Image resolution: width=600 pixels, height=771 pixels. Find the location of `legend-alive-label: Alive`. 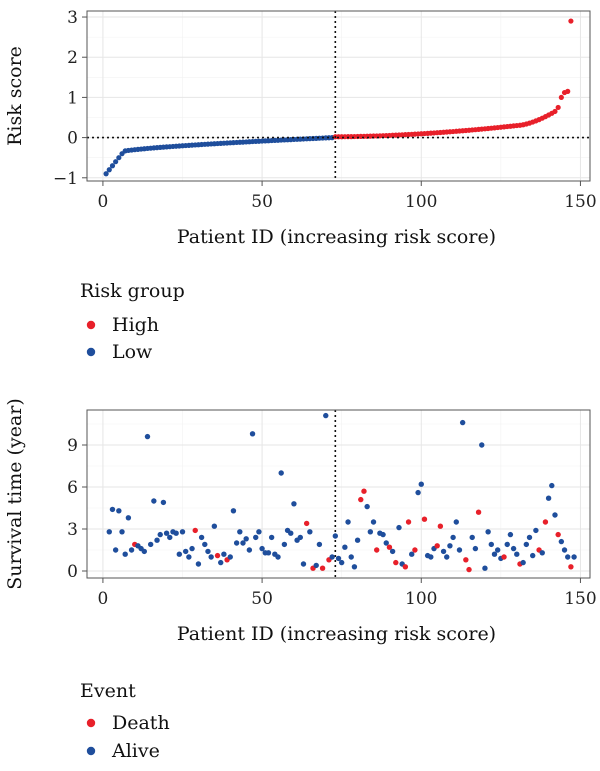

legend-alive-label: Alive is located at coordinates (135, 751).